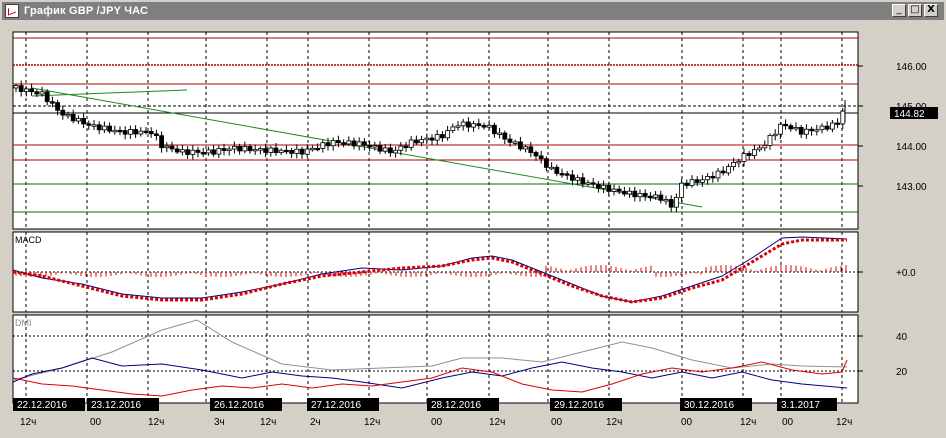  Describe the element at coordinates (709, 405) in the screenshot. I see `date-label: 30.12.2016` at that location.